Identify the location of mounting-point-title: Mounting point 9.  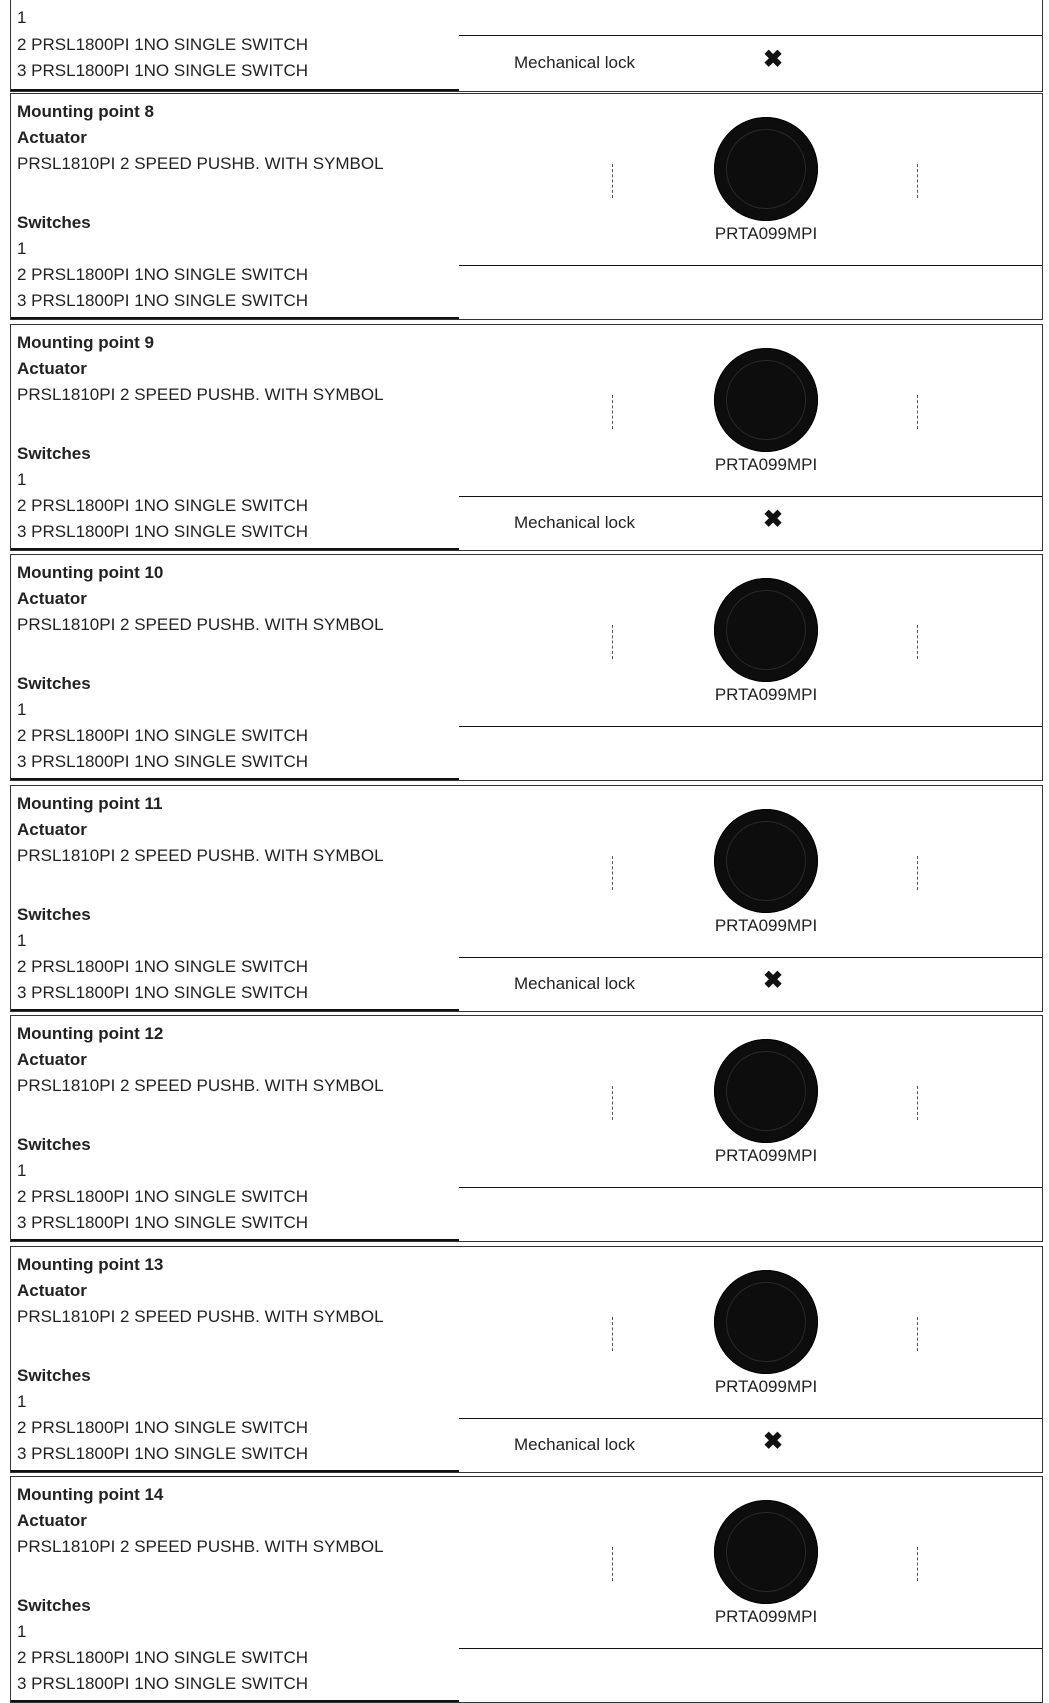
(85, 342).